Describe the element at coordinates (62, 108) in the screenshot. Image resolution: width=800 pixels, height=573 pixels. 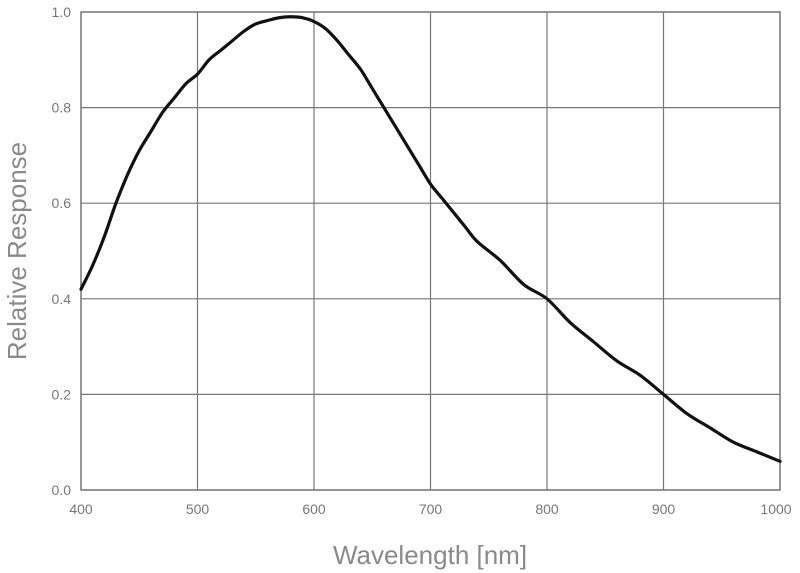
I see `y-tick-label: 0.8` at that location.